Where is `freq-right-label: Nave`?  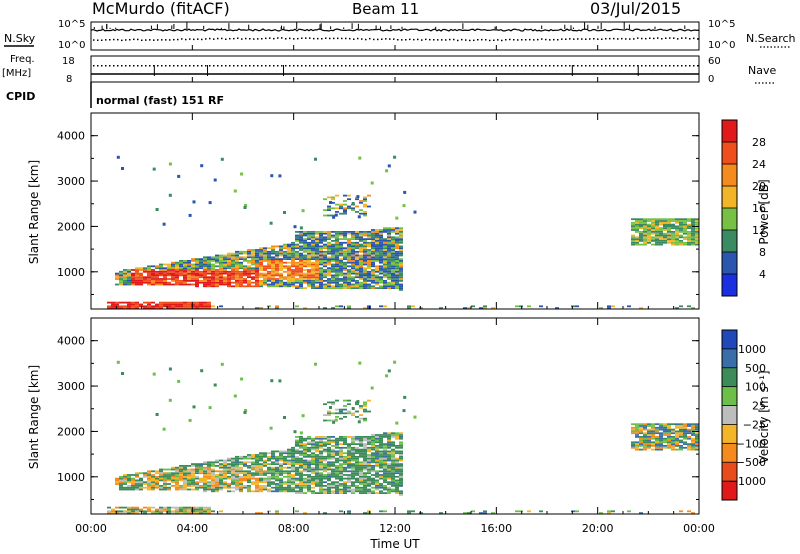 freq-right-label: Nave is located at coordinates (762, 70).